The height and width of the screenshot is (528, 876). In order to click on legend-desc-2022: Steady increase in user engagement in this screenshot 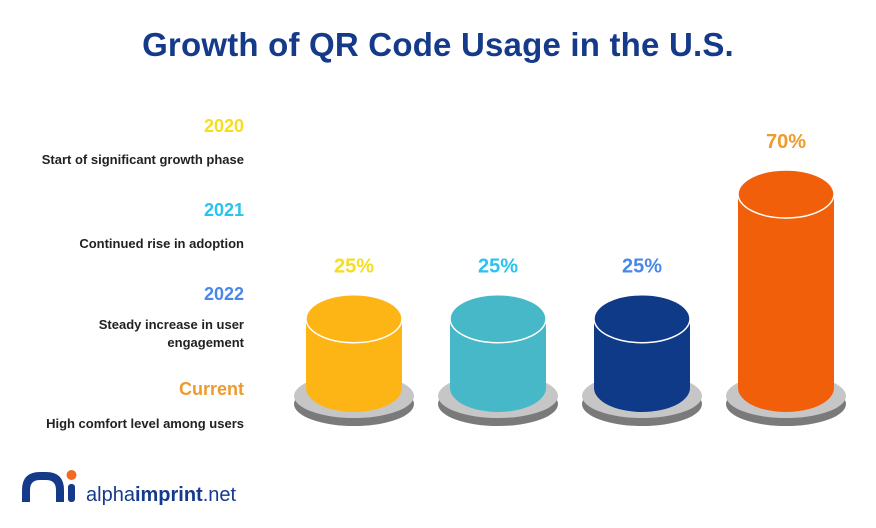, I will do `click(171, 333)`.